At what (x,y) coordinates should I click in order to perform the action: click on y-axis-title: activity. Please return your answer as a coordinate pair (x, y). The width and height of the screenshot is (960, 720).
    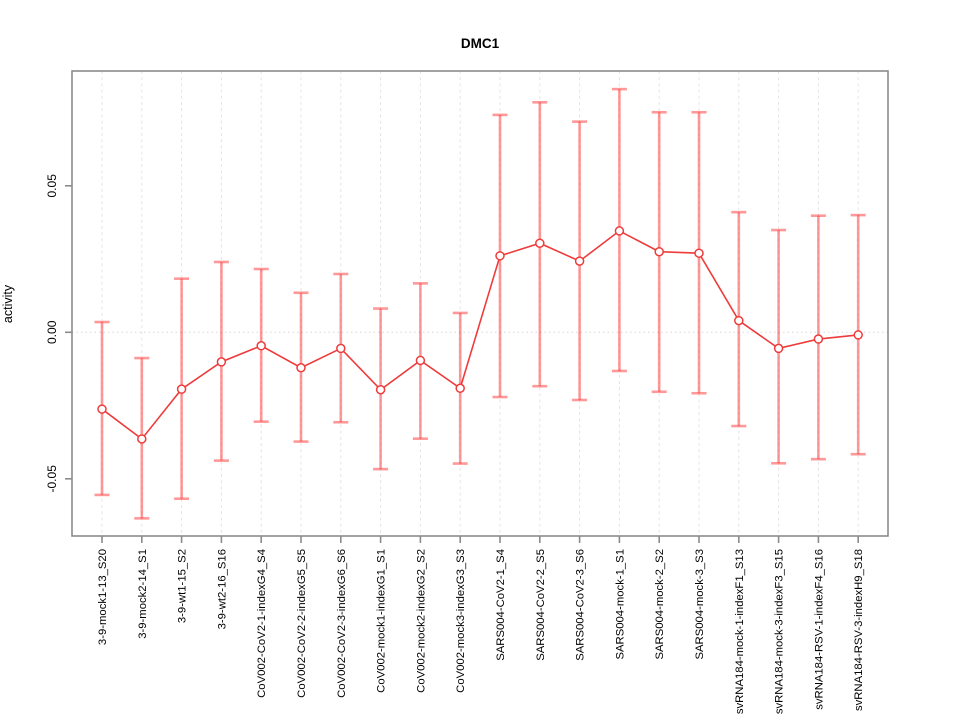
    Looking at the image, I should click on (8, 304).